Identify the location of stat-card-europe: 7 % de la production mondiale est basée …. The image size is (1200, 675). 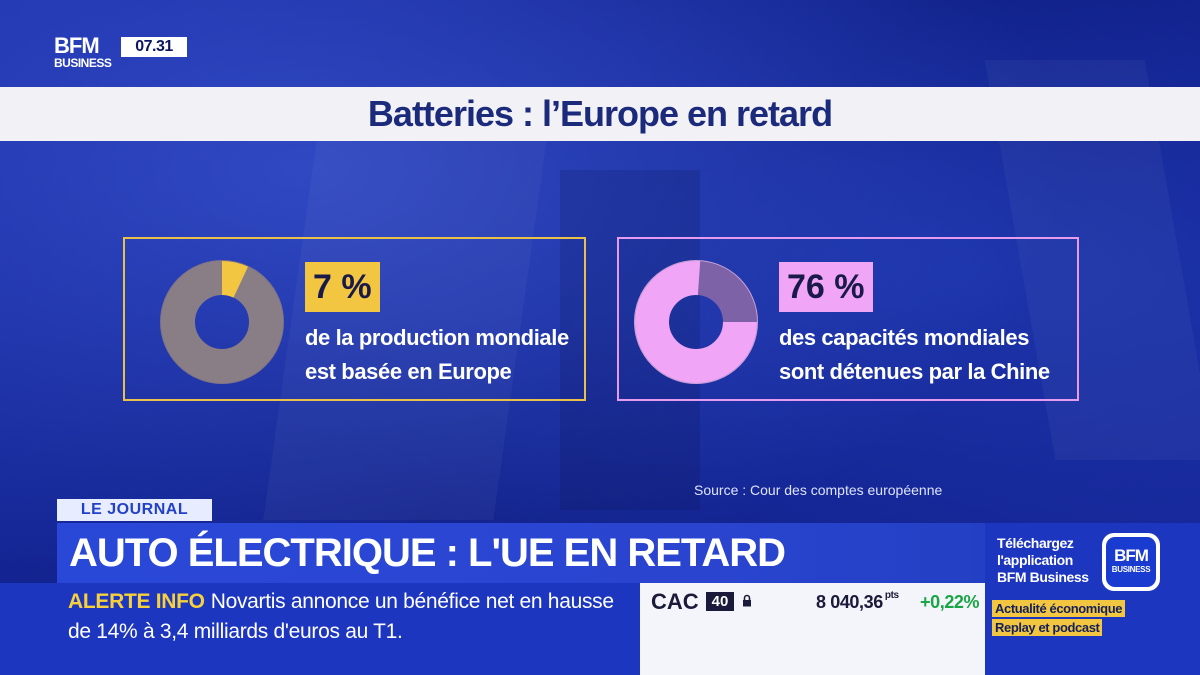
(354, 319).